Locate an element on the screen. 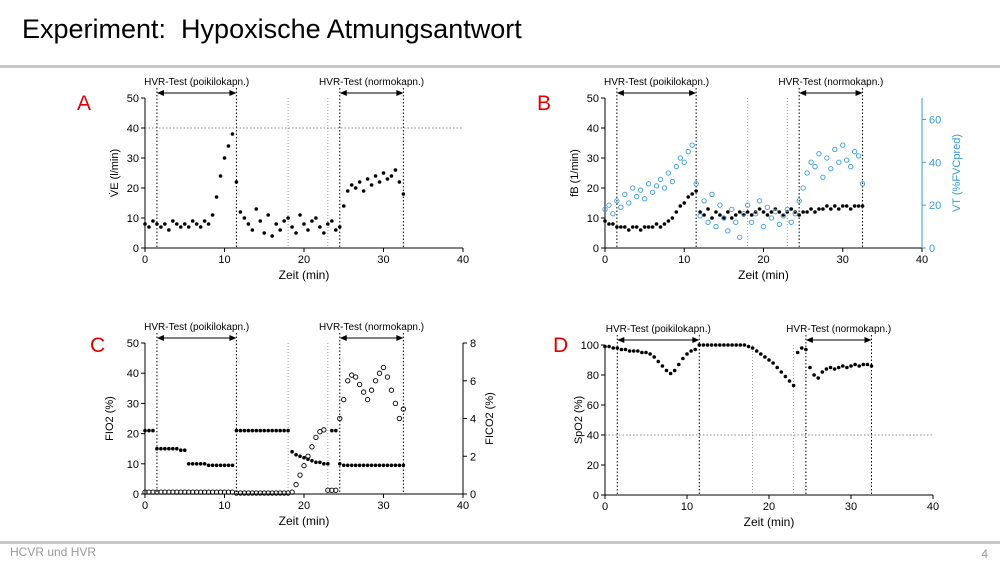 The image size is (1000, 563). y-tick-label: 0 is located at coordinates (136, 249).